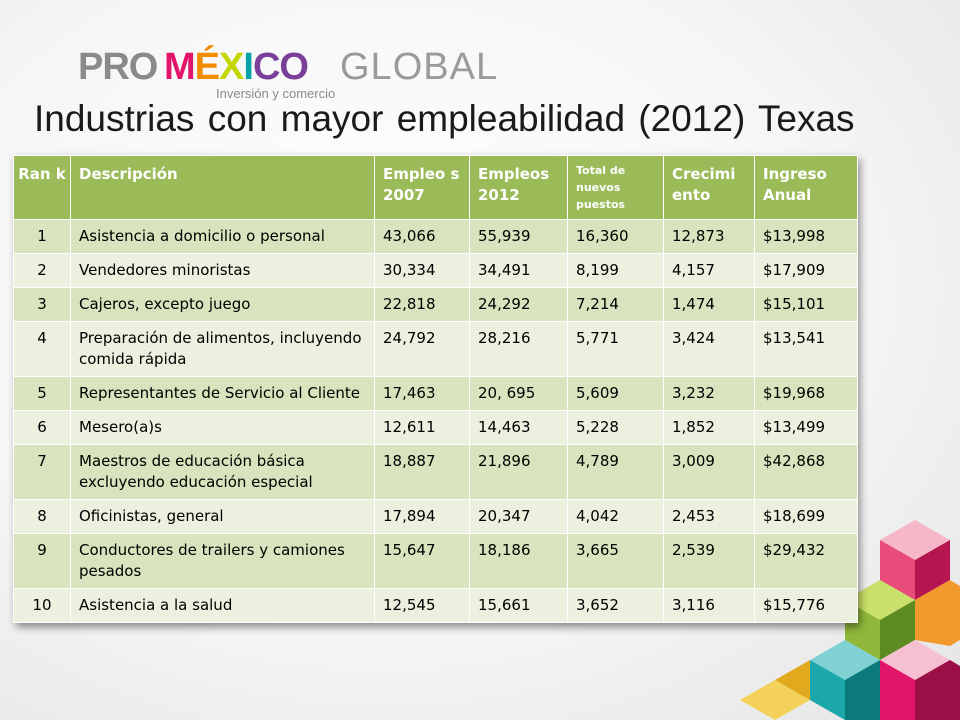 The width and height of the screenshot is (960, 720). What do you see at coordinates (806, 393) in the screenshot?
I see `cell-annual-income: $19,968` at bounding box center [806, 393].